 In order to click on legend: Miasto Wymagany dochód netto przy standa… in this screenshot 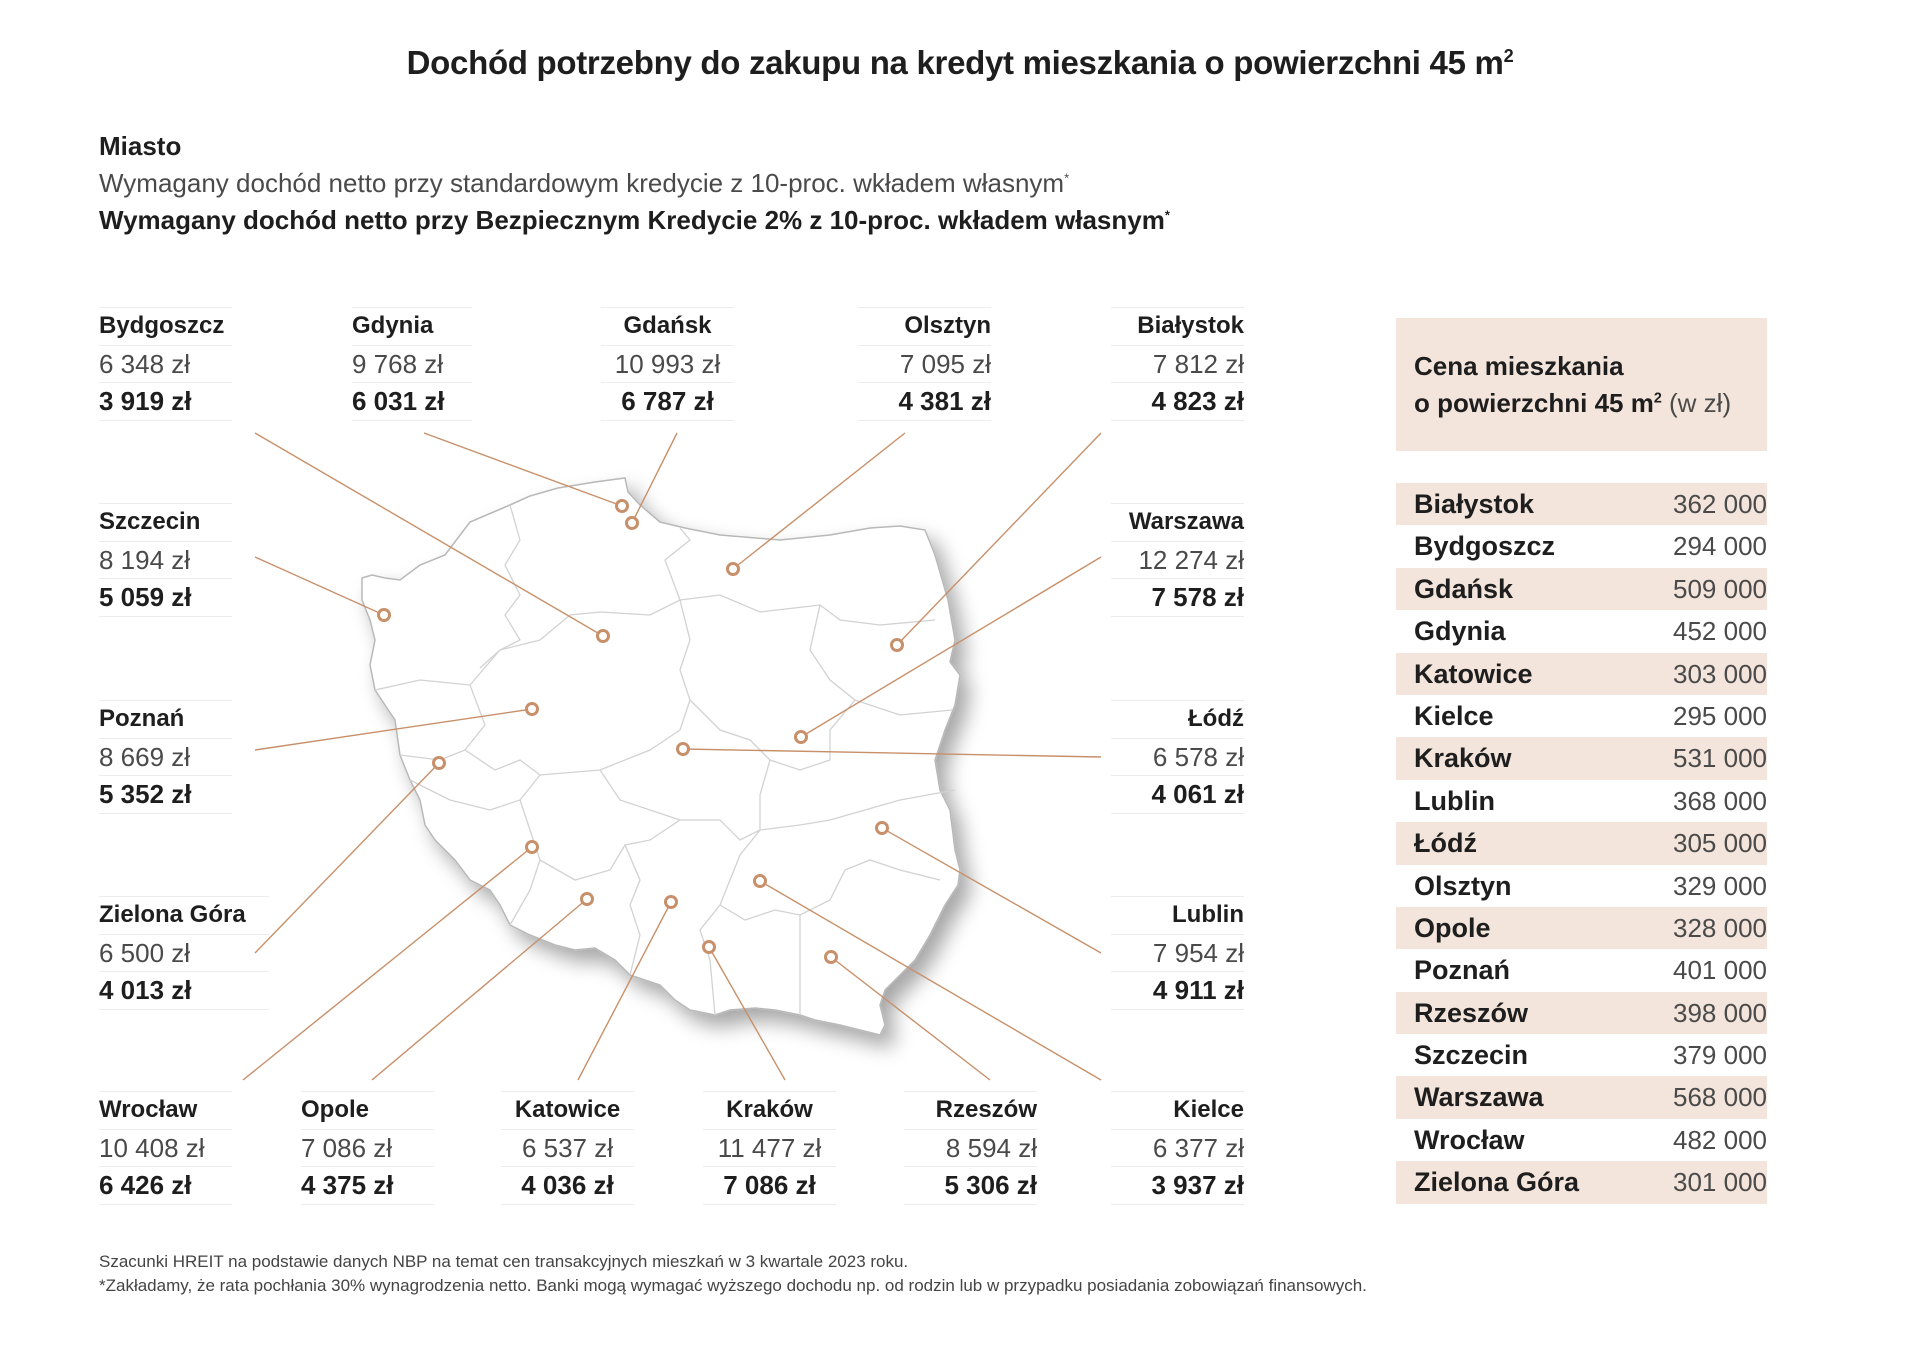, I will do `click(634, 183)`.